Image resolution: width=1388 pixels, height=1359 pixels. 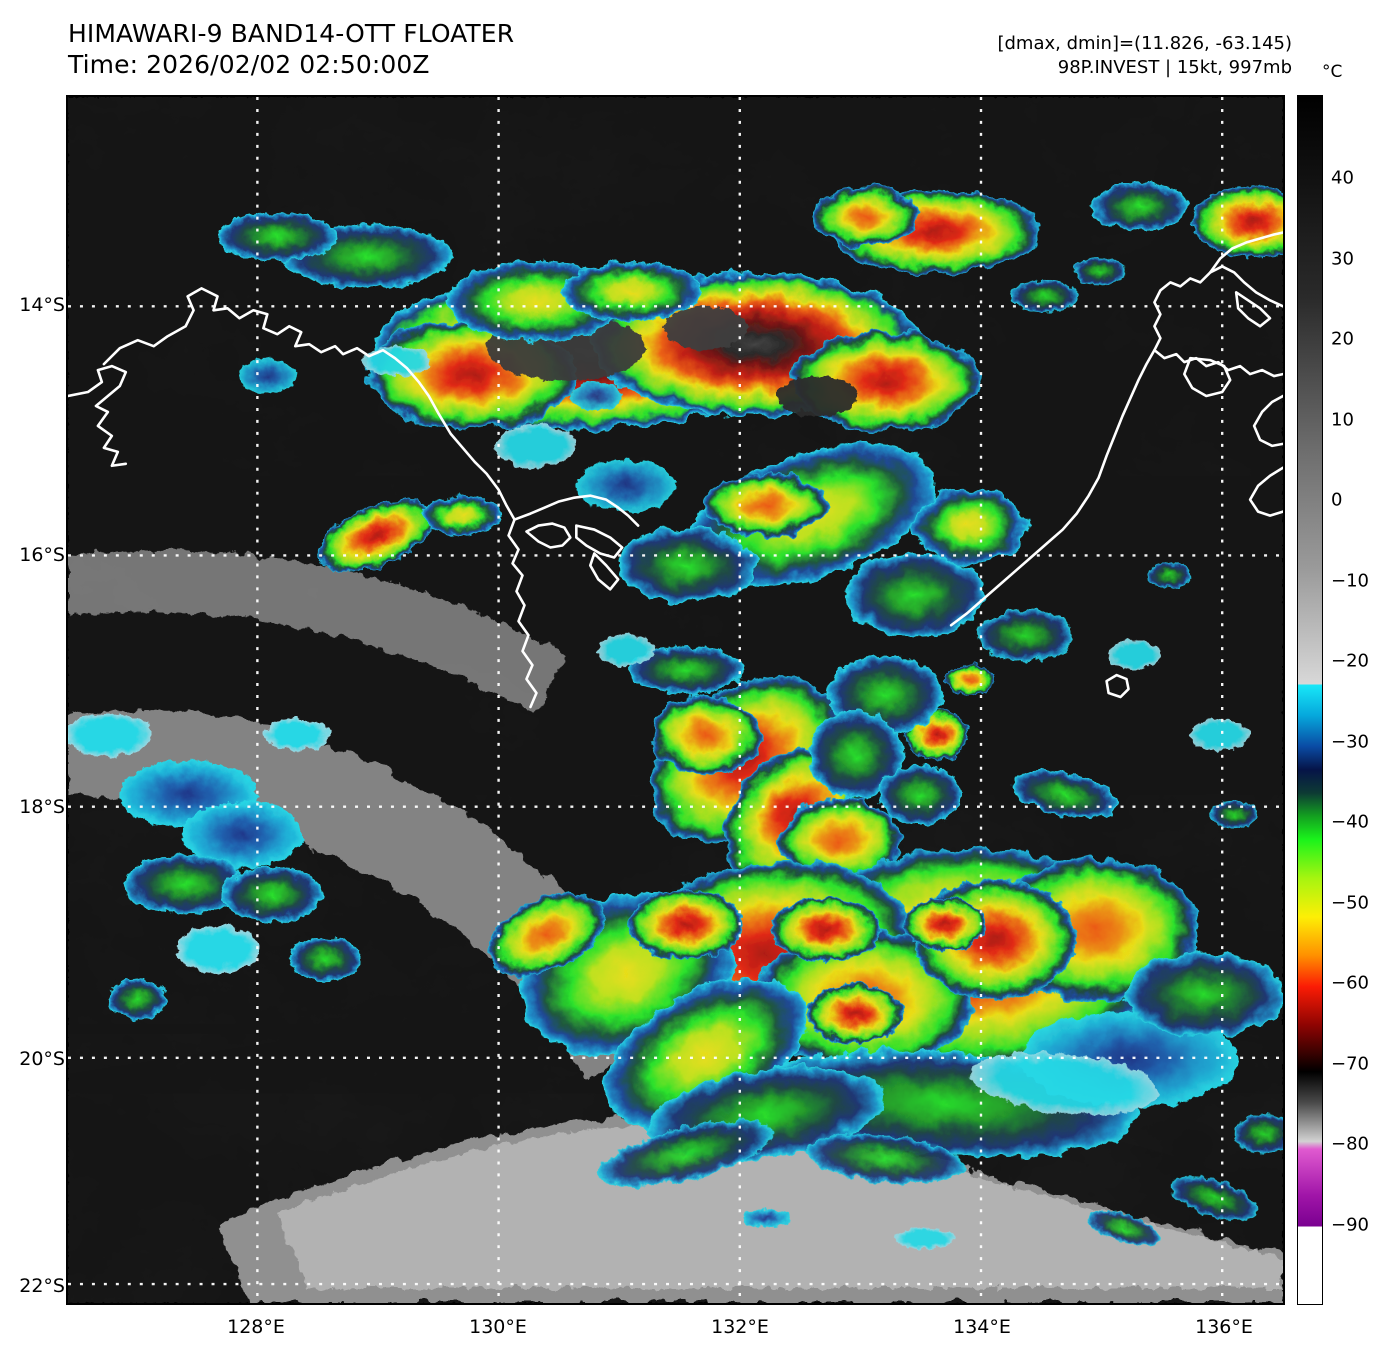 What do you see at coordinates (1350, 661) in the screenshot?
I see `colorbar-tick-label: −20` at bounding box center [1350, 661].